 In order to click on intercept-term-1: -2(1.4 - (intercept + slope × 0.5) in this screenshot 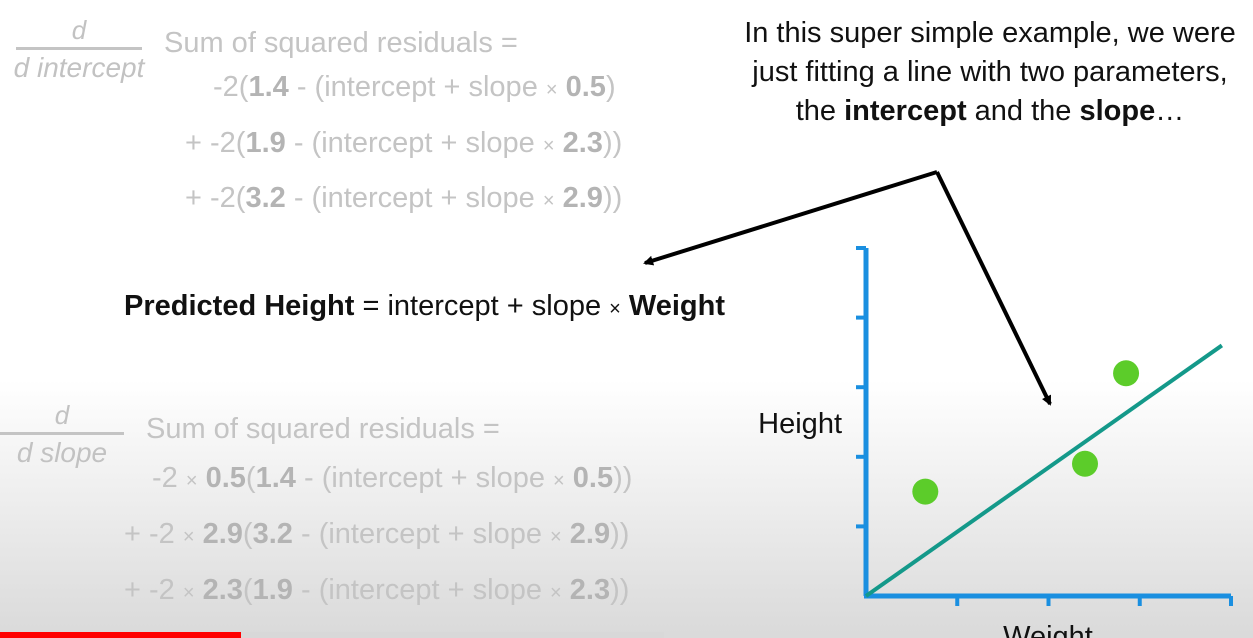, I will do `click(414, 87)`.